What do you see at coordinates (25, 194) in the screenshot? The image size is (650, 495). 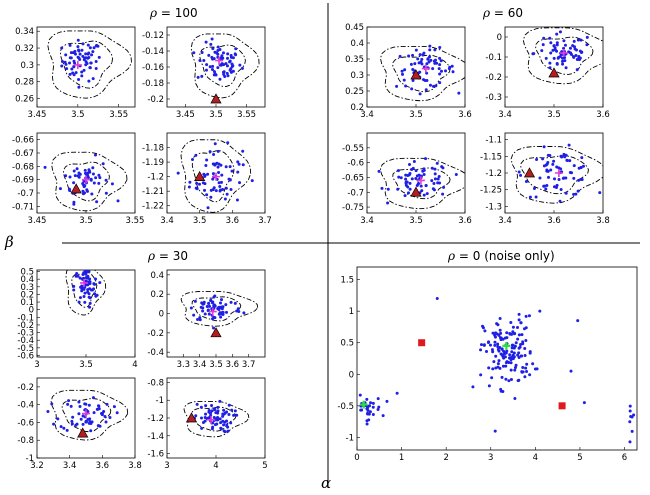 I see `y-tick-label: -0.7` at bounding box center [25, 194].